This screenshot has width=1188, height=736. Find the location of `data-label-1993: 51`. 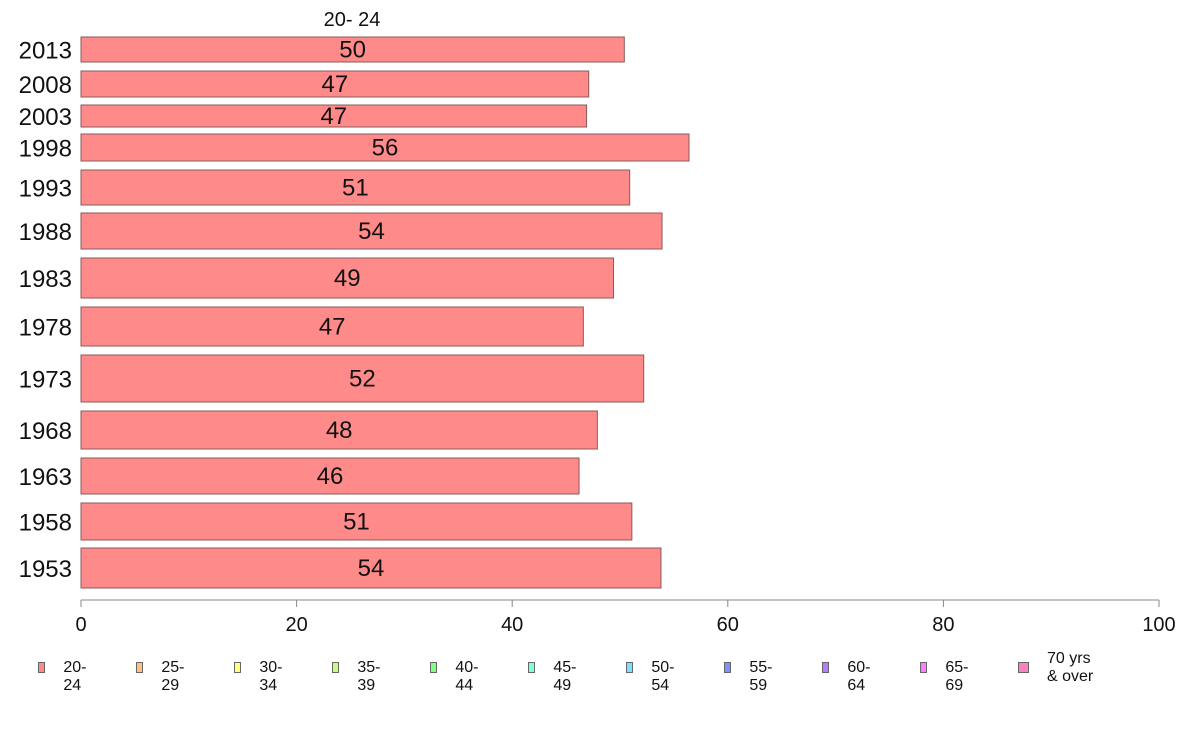

data-label-1993: 51 is located at coordinates (355, 188).